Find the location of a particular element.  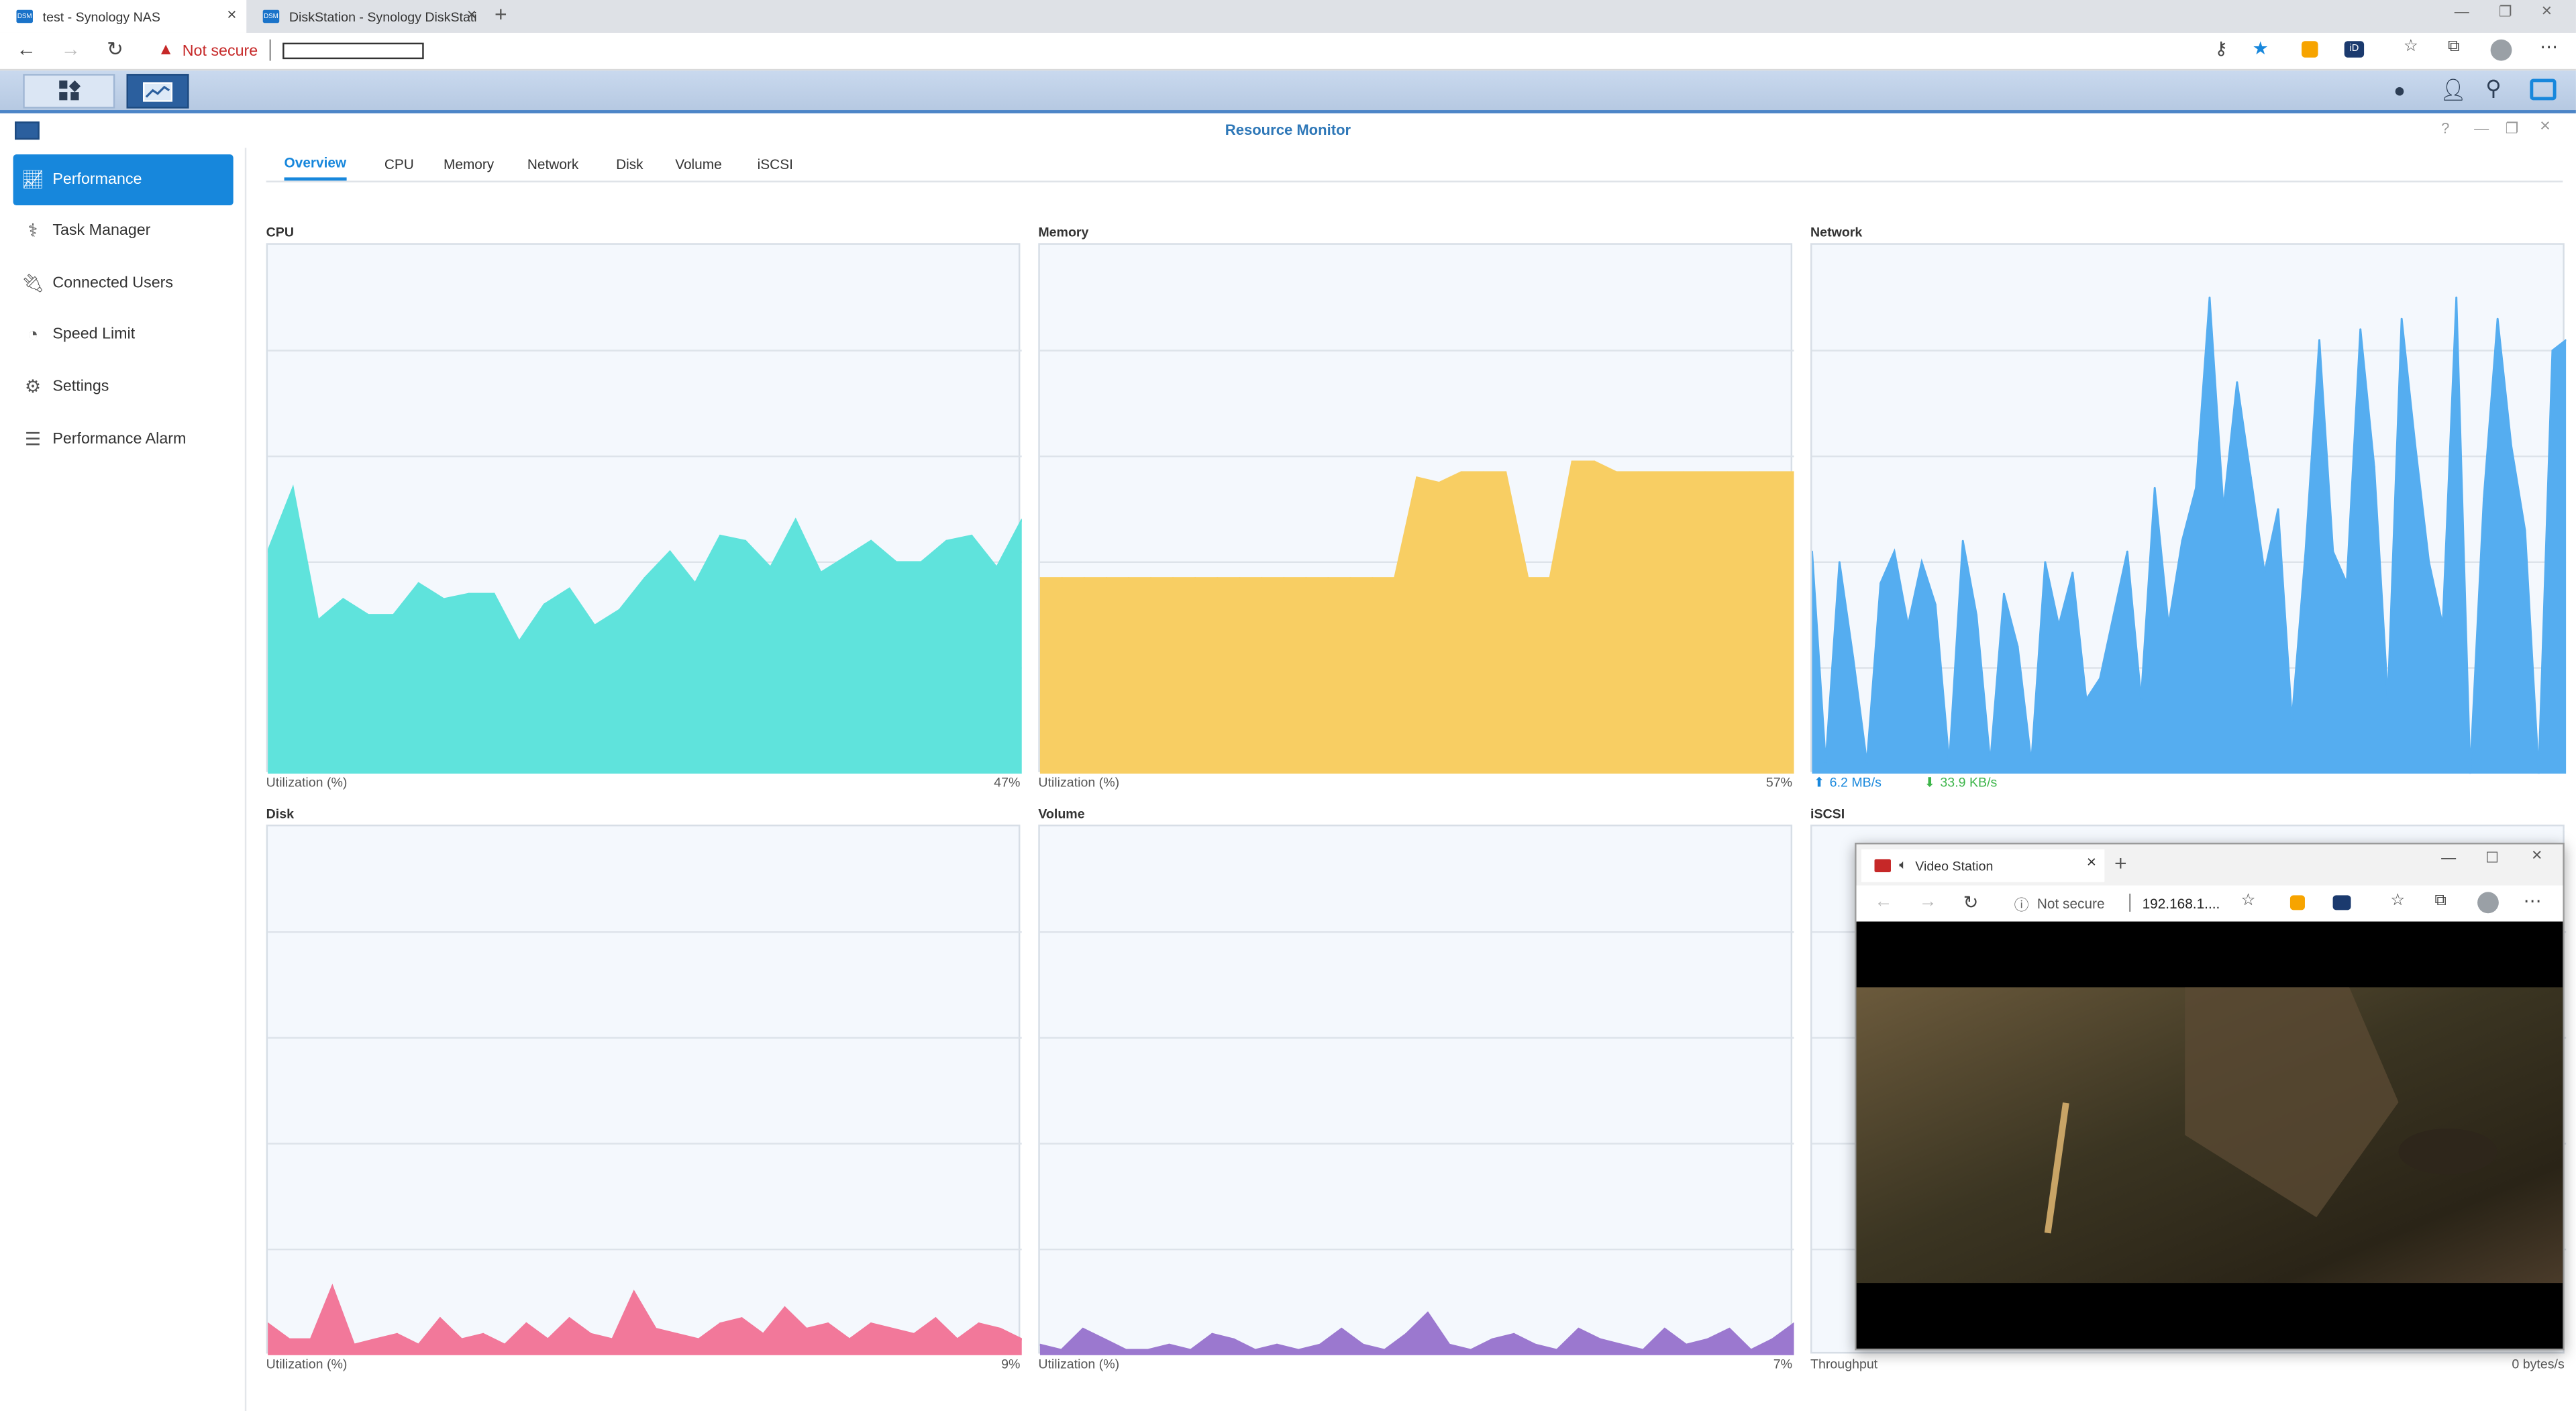

id-extension-icon: iD is located at coordinates (2354, 50).